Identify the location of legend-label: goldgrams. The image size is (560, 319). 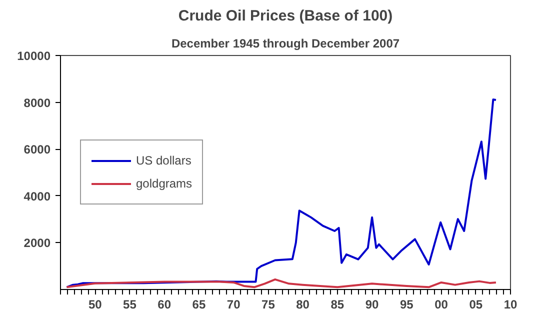
(164, 183).